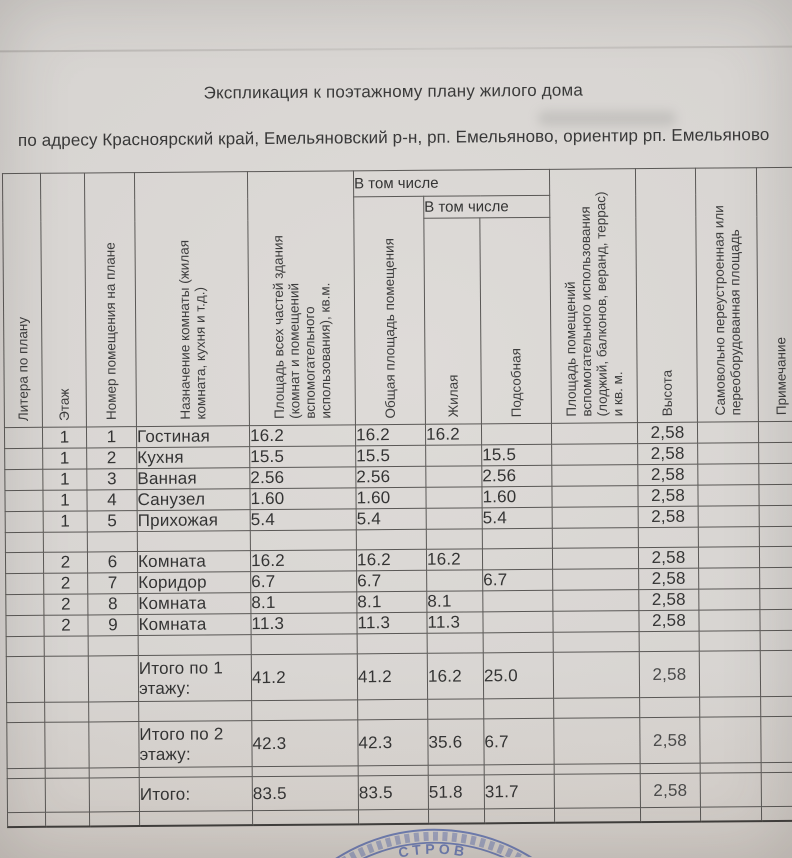 The height and width of the screenshot is (858, 792). I want to click on cell-naznachenie, so click(194, 541).